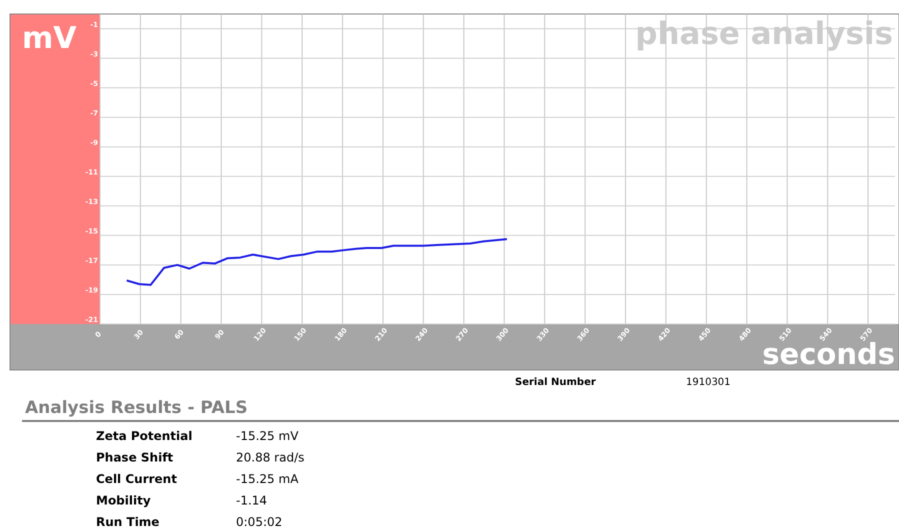  Describe the element at coordinates (135, 457) in the screenshot. I see `text: Phase Shift` at that location.